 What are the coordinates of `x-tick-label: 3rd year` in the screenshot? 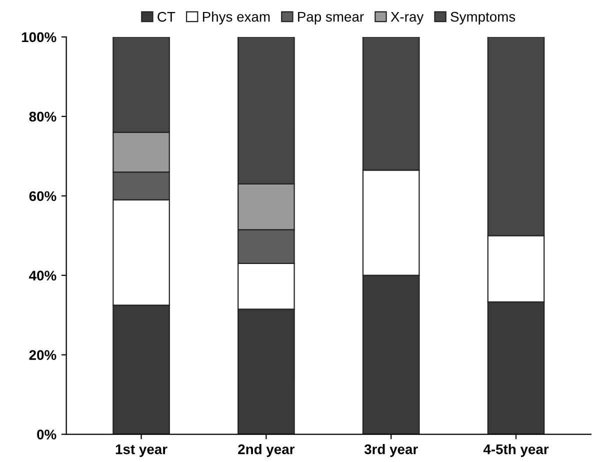 It's located at (391, 450).